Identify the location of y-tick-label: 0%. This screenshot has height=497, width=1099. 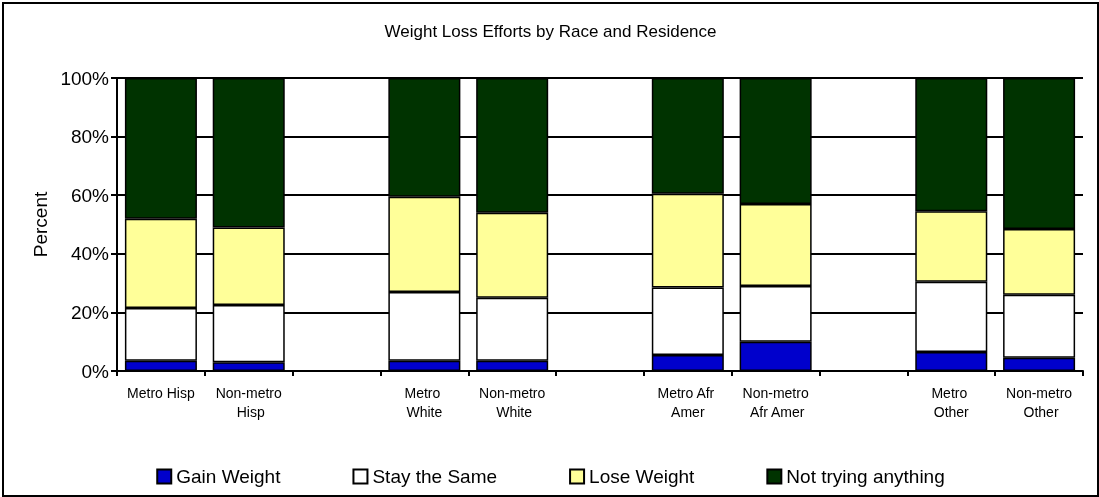
(95, 371).